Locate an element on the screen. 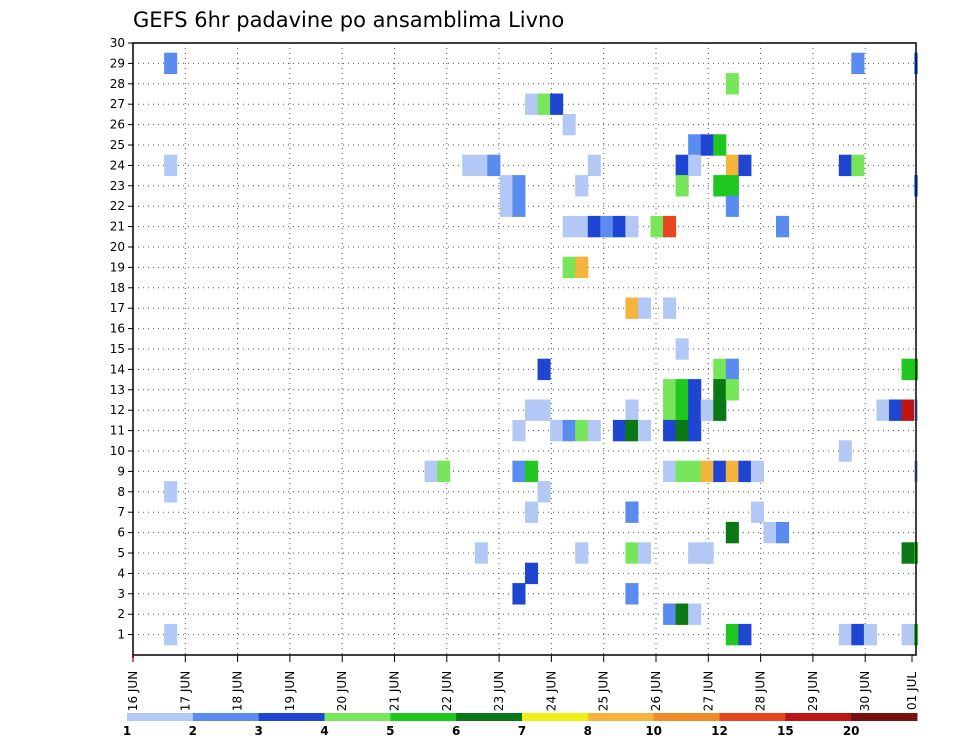  y-tick-label: 30 is located at coordinates (117, 43).